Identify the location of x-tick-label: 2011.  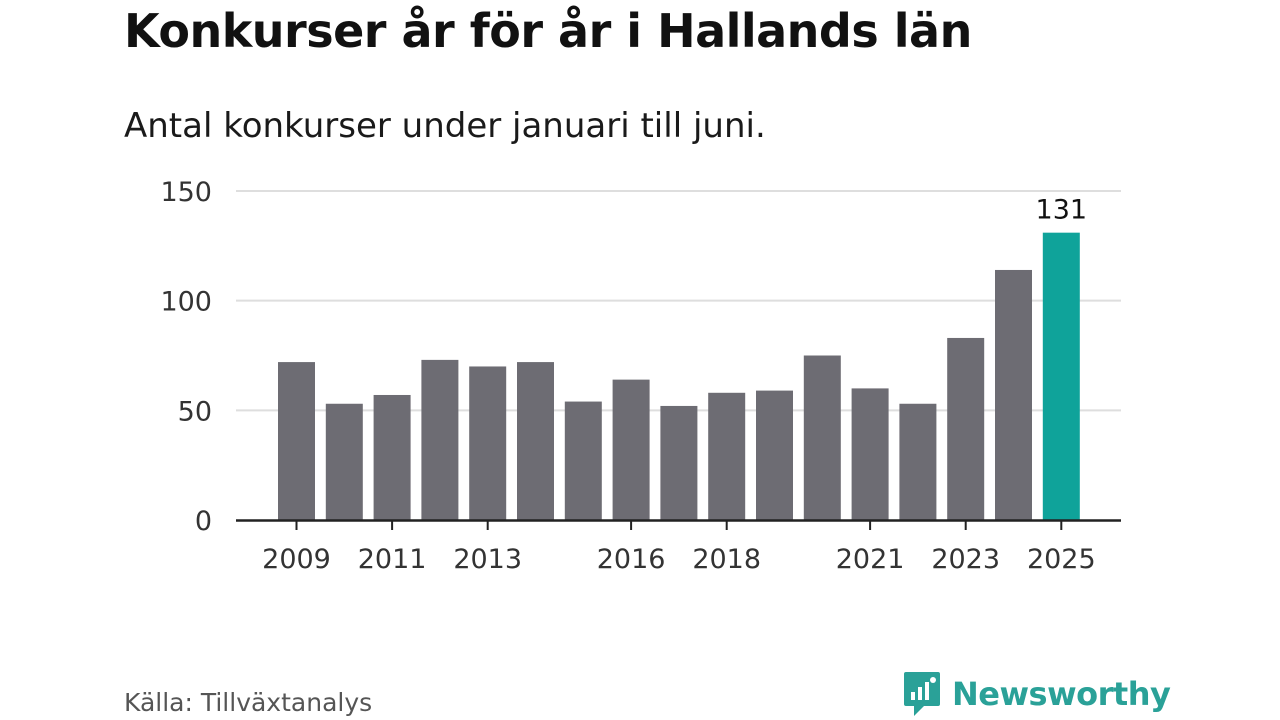
(392, 559).